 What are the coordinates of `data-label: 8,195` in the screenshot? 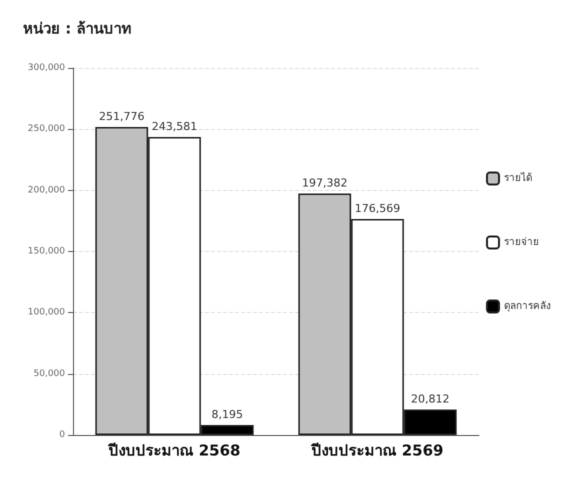 It's located at (228, 414).